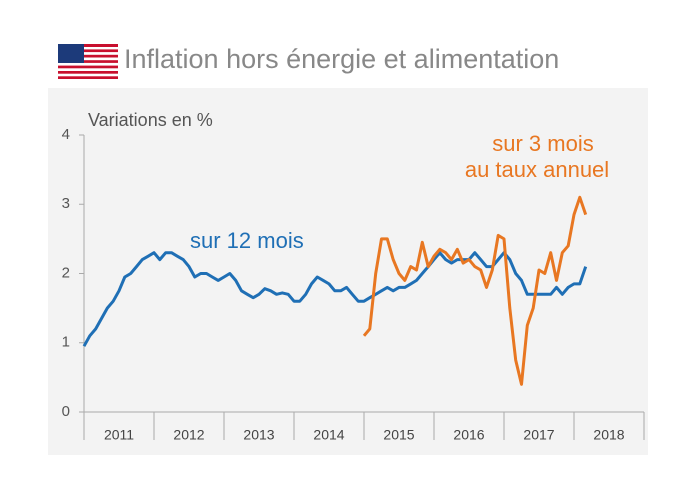  What do you see at coordinates (66, 342) in the screenshot?
I see `y-tick-label: 1` at bounding box center [66, 342].